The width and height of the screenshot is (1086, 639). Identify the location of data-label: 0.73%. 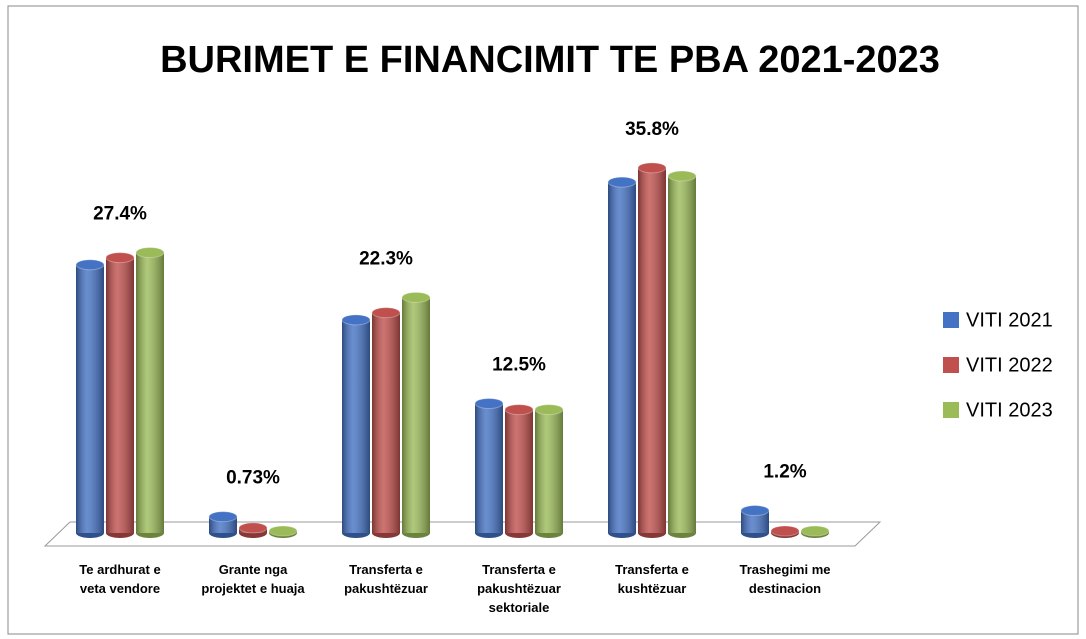
(253, 478).